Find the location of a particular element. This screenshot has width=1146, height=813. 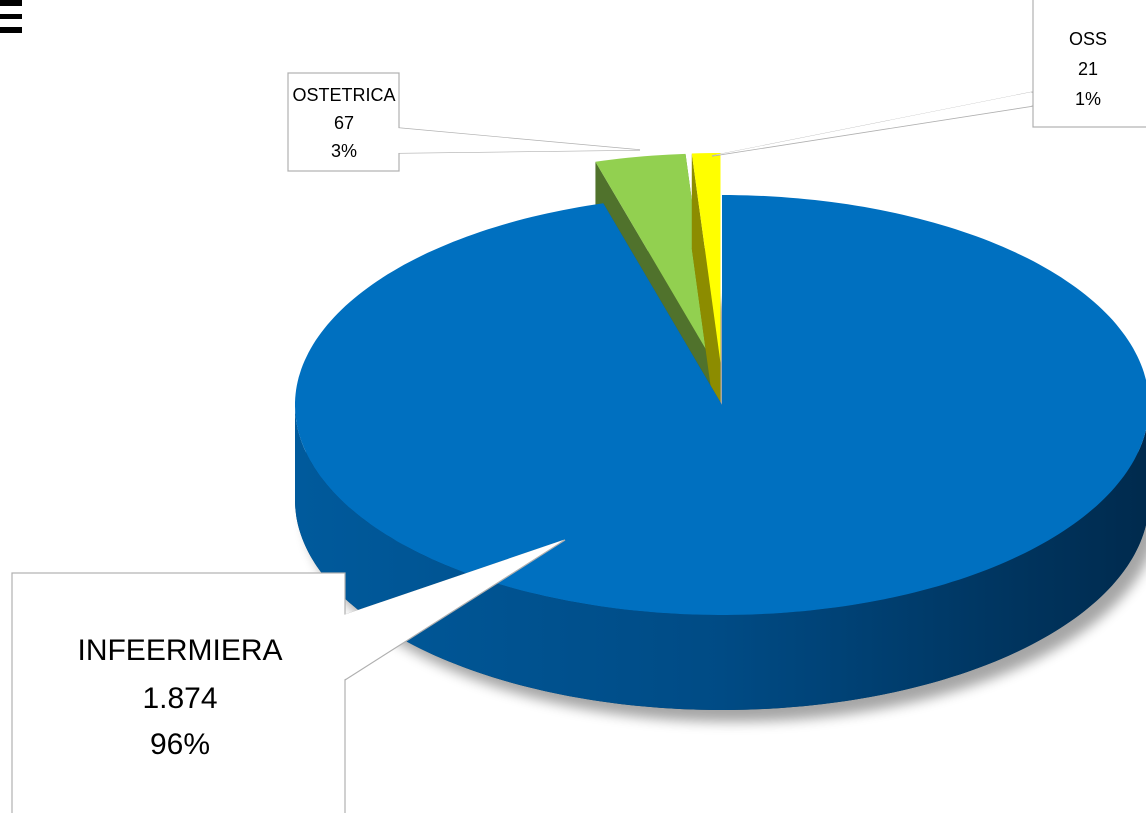

slice is located at coordinates (706, 306).